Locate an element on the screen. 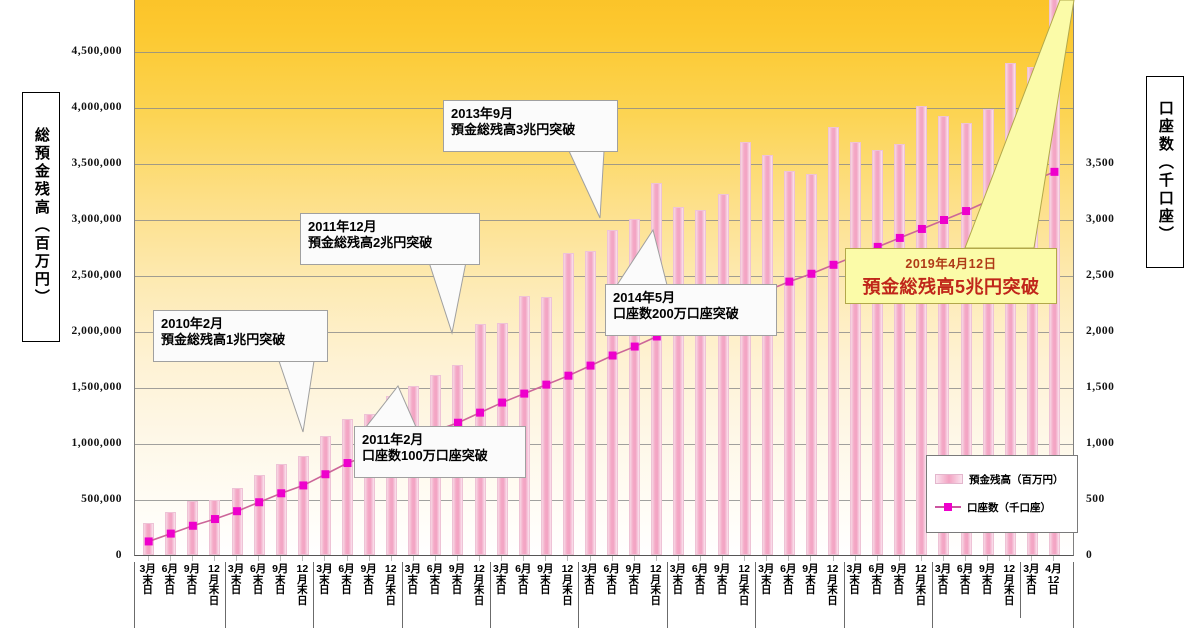 The image size is (1200, 630). left-tick-label: 5,000,000 is located at coordinates (72, 0).